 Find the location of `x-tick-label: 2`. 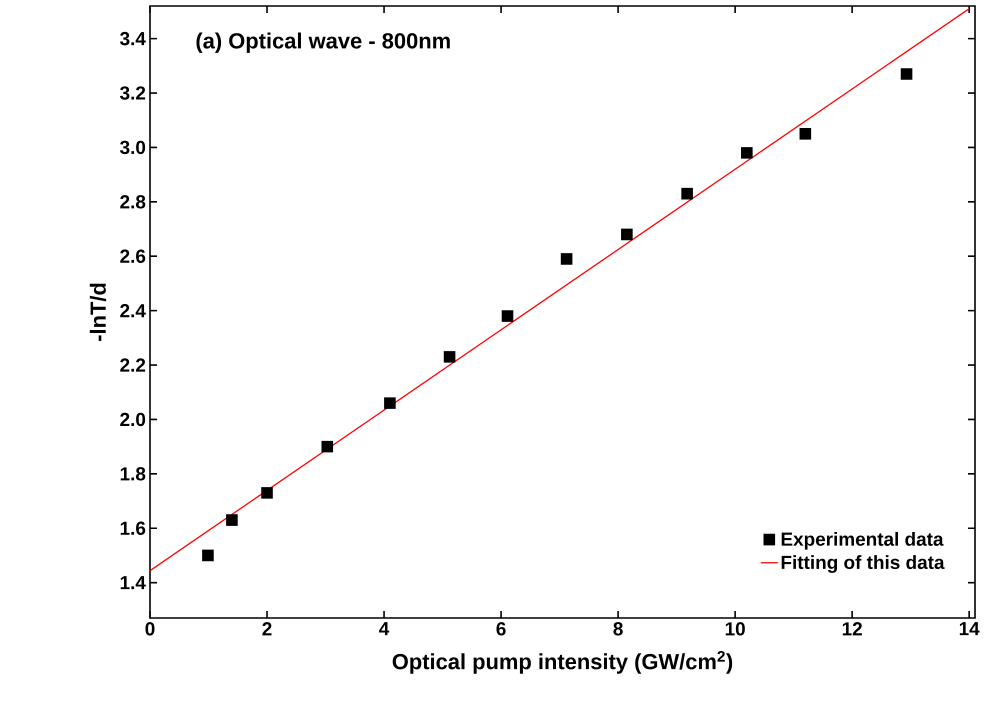

x-tick-label: 2 is located at coordinates (267, 629).